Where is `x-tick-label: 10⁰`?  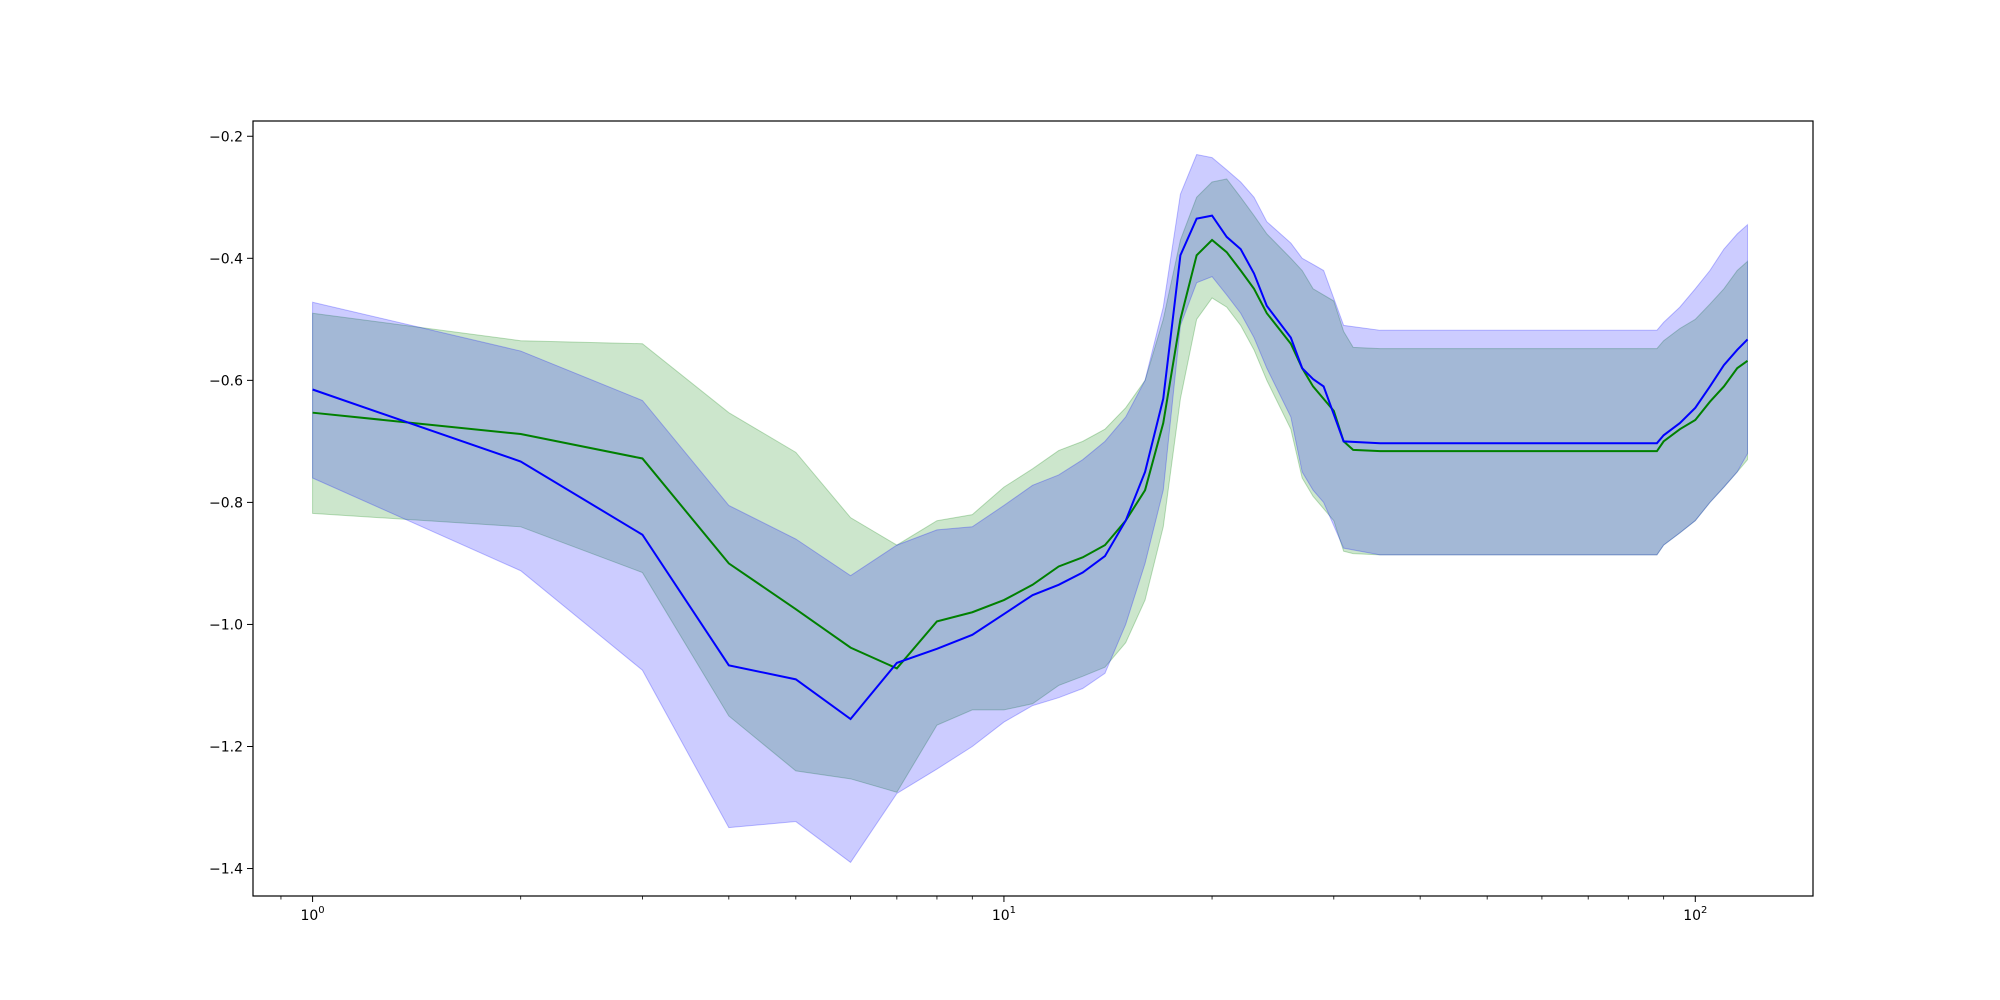 x-tick-label: 10⁰ is located at coordinates (312, 914).